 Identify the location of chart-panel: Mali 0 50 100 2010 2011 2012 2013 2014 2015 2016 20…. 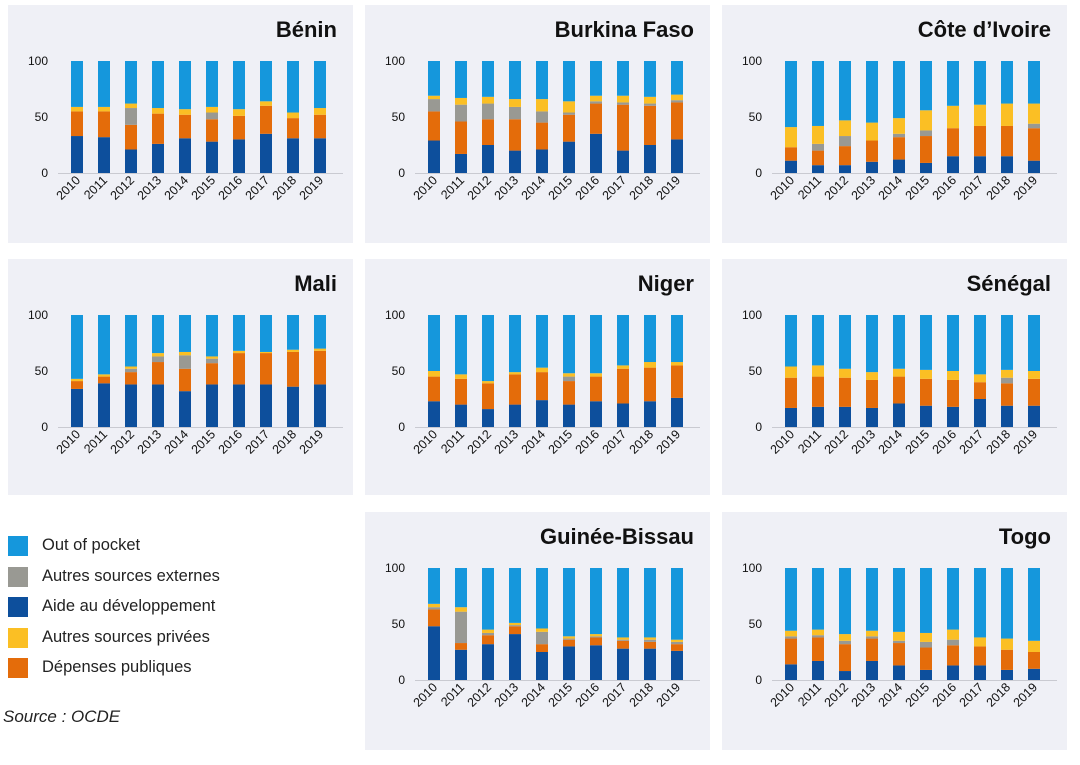
(180, 377).